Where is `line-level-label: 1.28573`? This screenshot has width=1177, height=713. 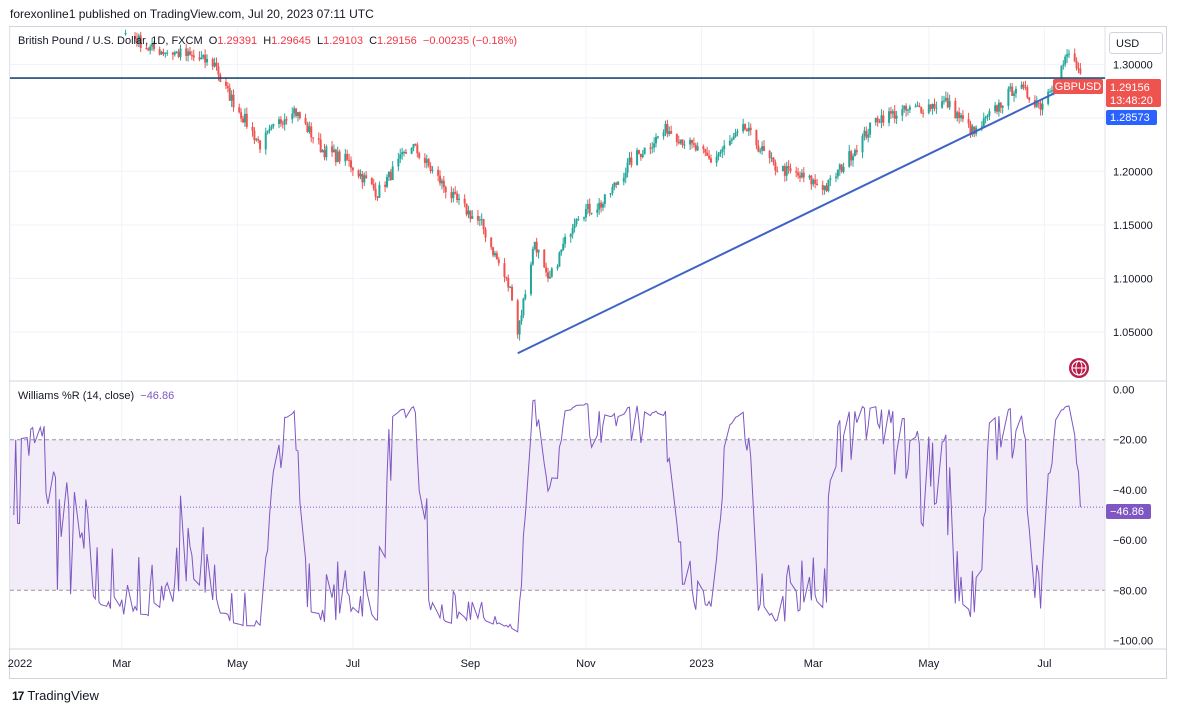 line-level-label: 1.28573 is located at coordinates (1130, 118).